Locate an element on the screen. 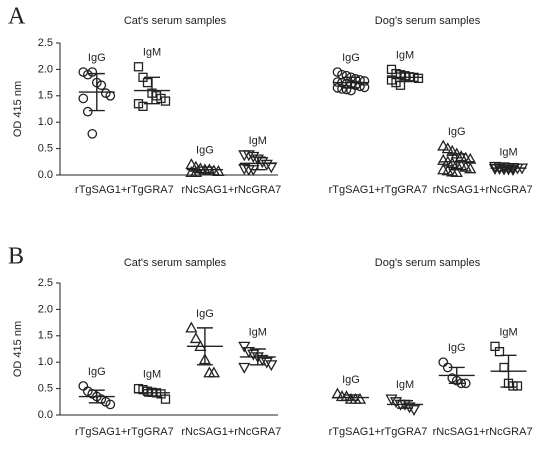 The width and height of the screenshot is (550, 449). panel-label: B is located at coordinates (16, 257).